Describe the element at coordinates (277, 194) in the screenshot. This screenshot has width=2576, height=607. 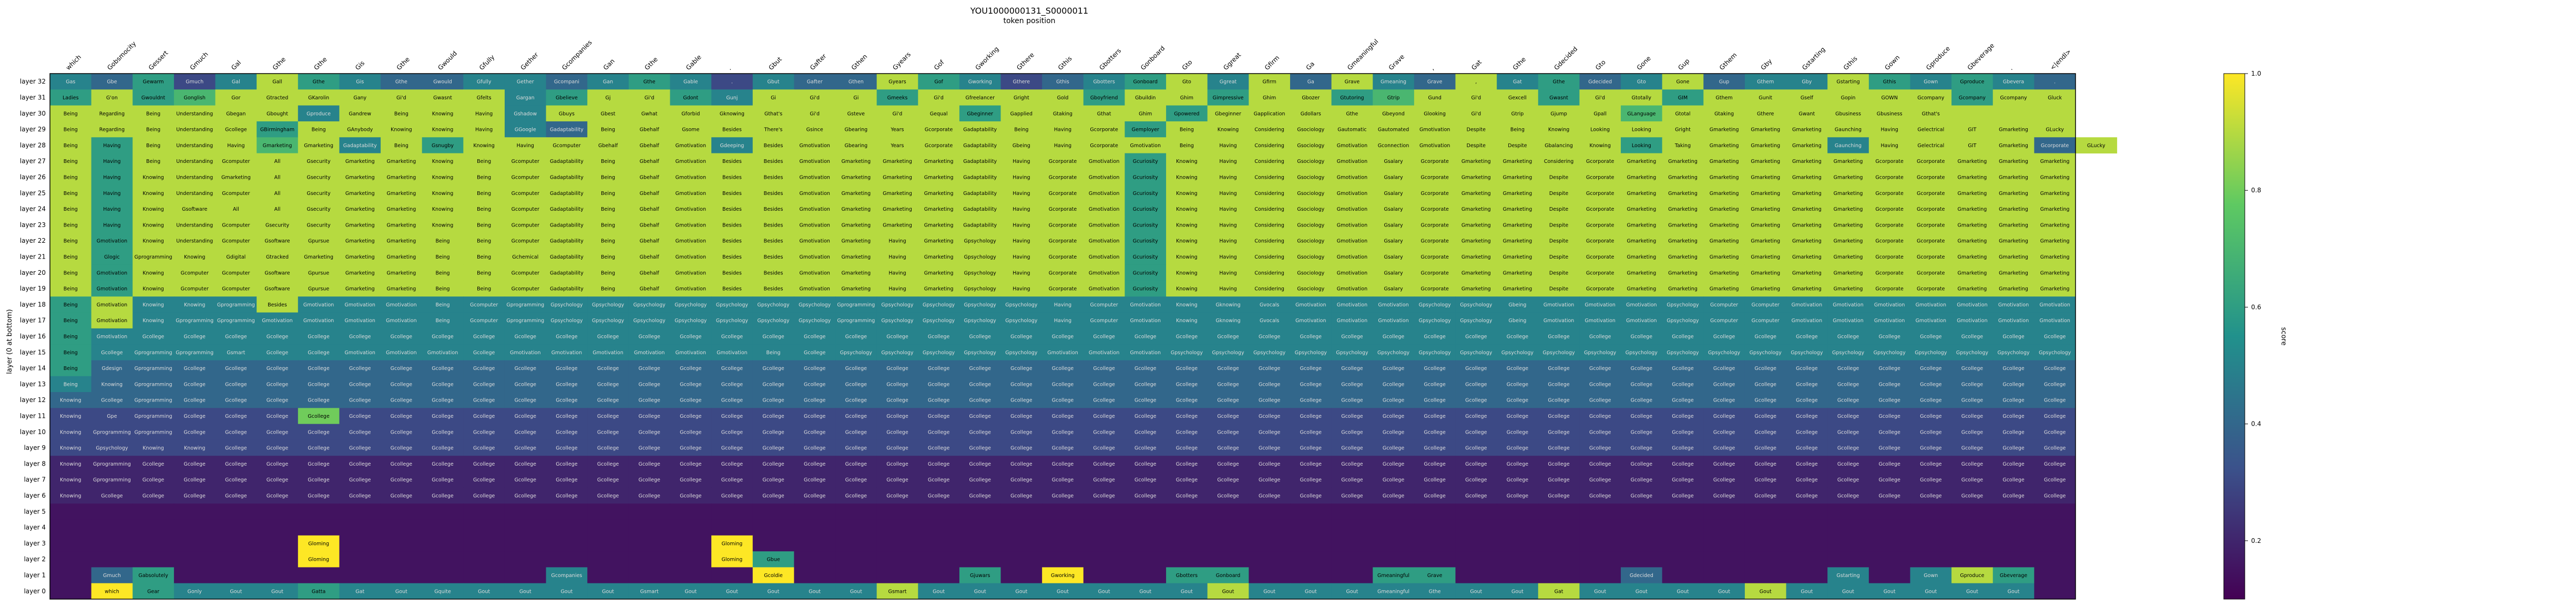
I see `cell-label: All` at that location.